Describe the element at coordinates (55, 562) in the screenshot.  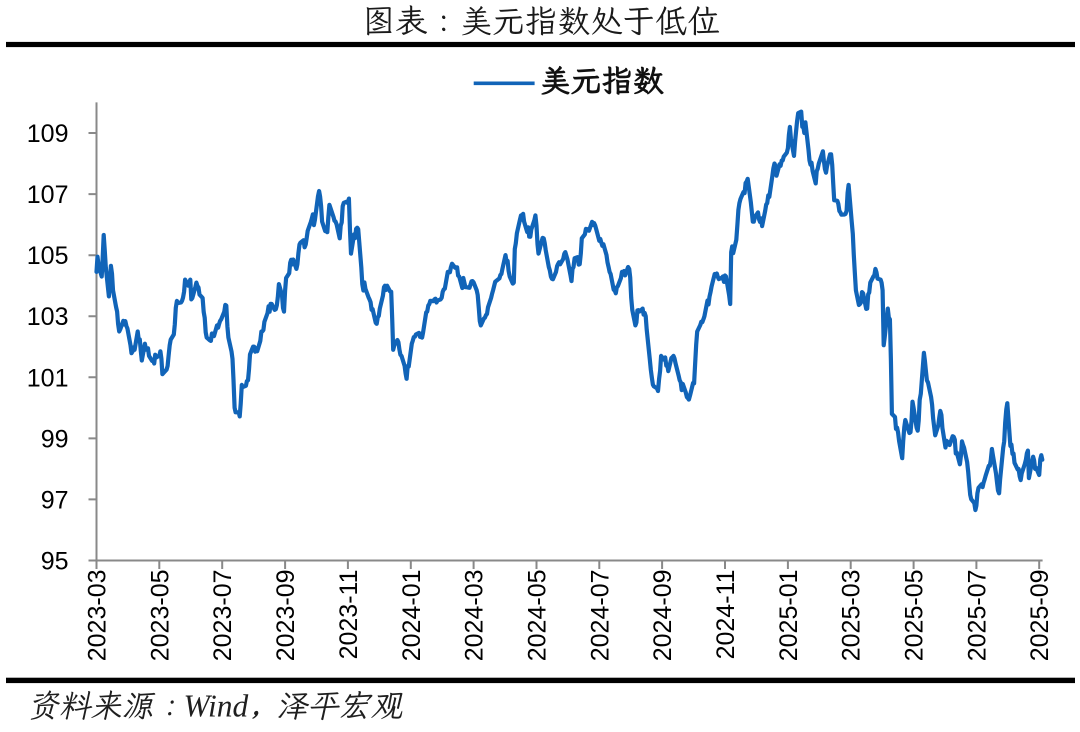
I see `svg-text: 95` at that location.